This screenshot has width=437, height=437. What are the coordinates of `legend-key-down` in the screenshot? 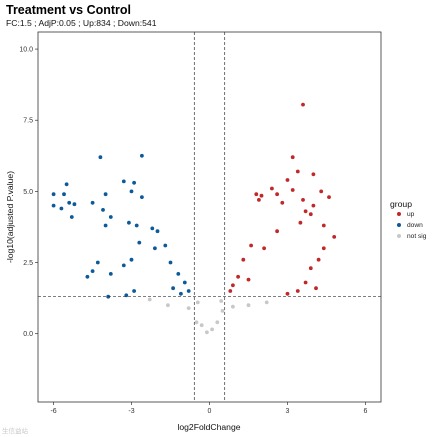 It's located at (399, 225).